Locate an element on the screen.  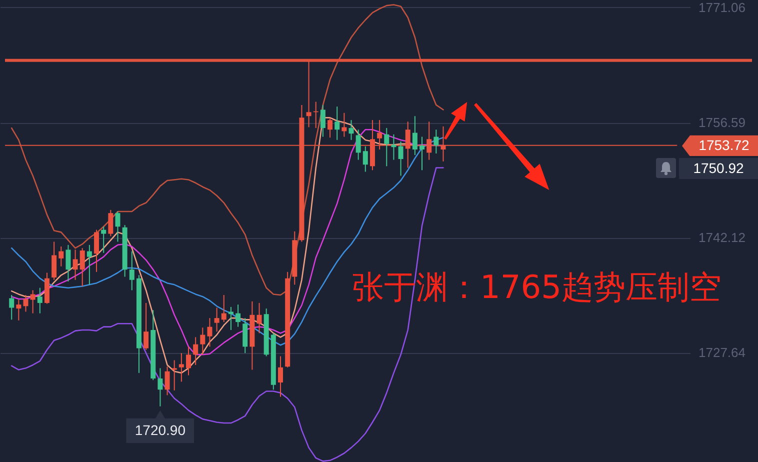
y-tick-label: 1756.59 is located at coordinates (722, 122).